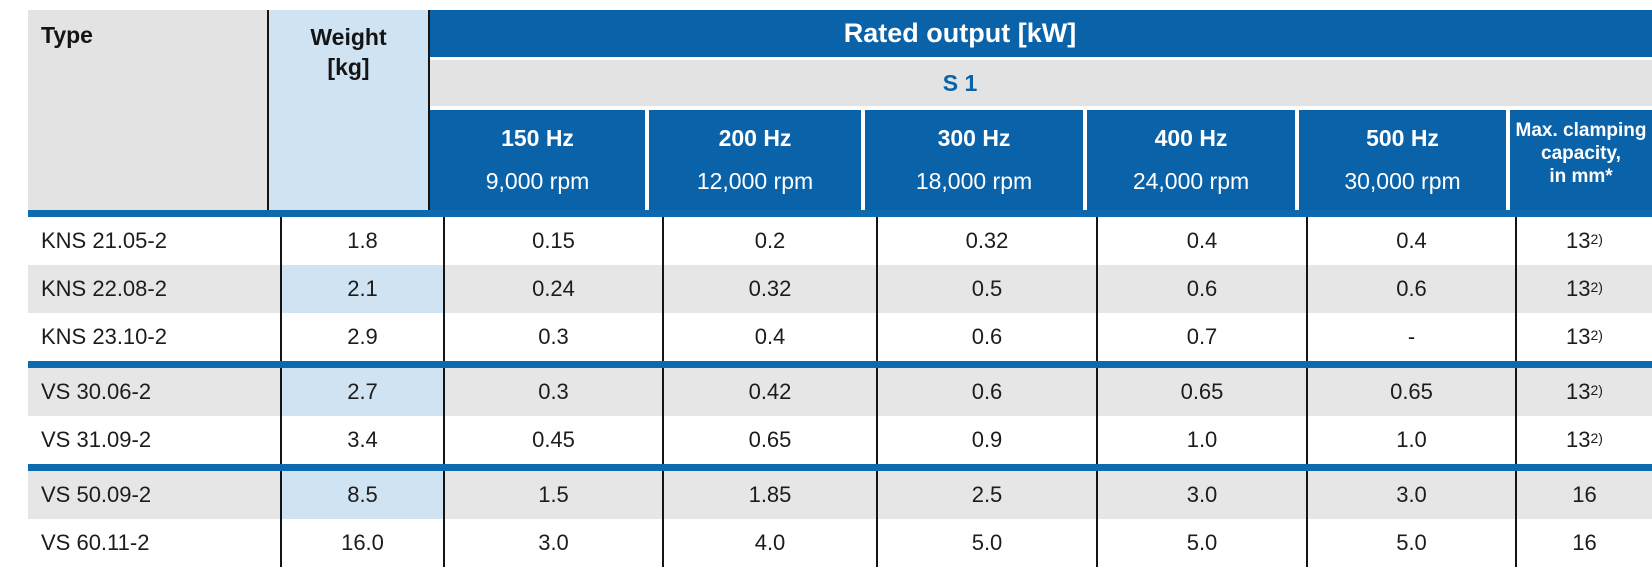 Image resolution: width=1652 pixels, height=567 pixels. I want to click on rated-output-label: Rated output [kW], so click(960, 33).